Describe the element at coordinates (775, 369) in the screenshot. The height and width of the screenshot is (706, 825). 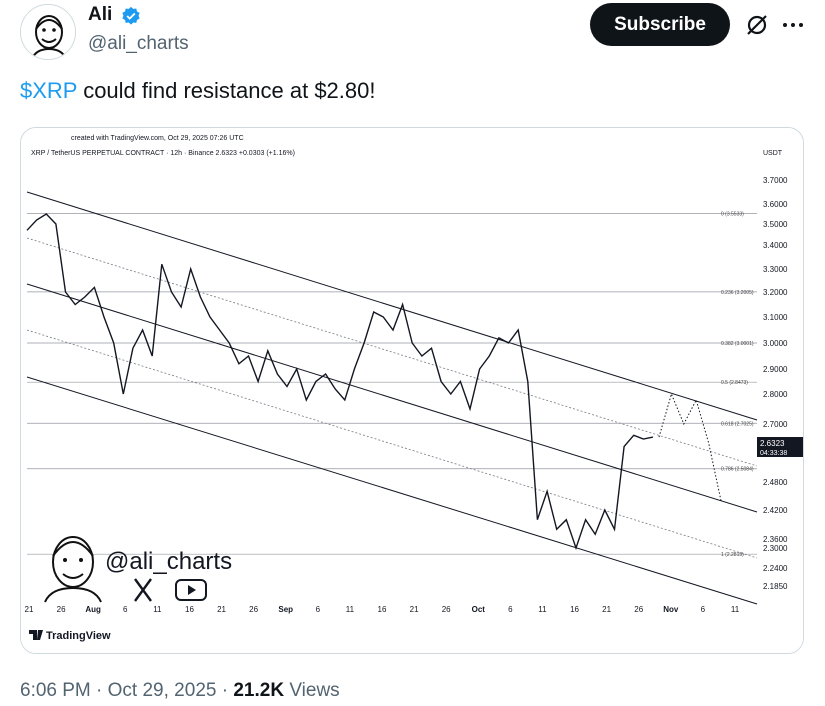
I see `y-tick-label: 2.9000` at that location.